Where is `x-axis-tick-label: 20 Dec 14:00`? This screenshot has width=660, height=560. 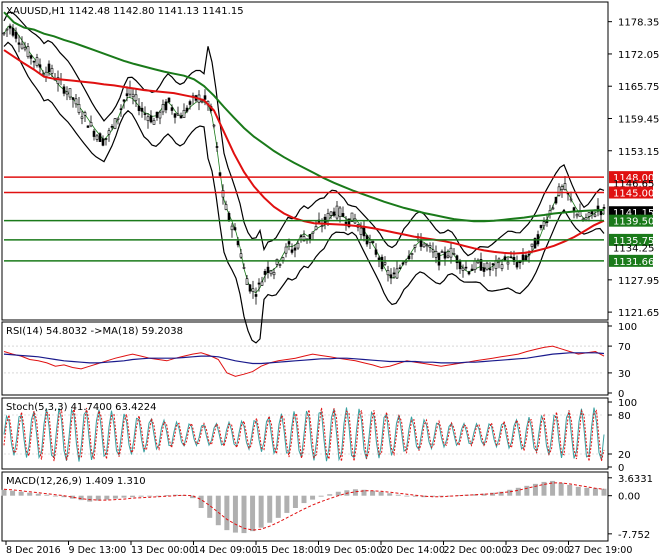 x-axis-tick-label: 20 Dec 14:00 is located at coordinates (413, 550).